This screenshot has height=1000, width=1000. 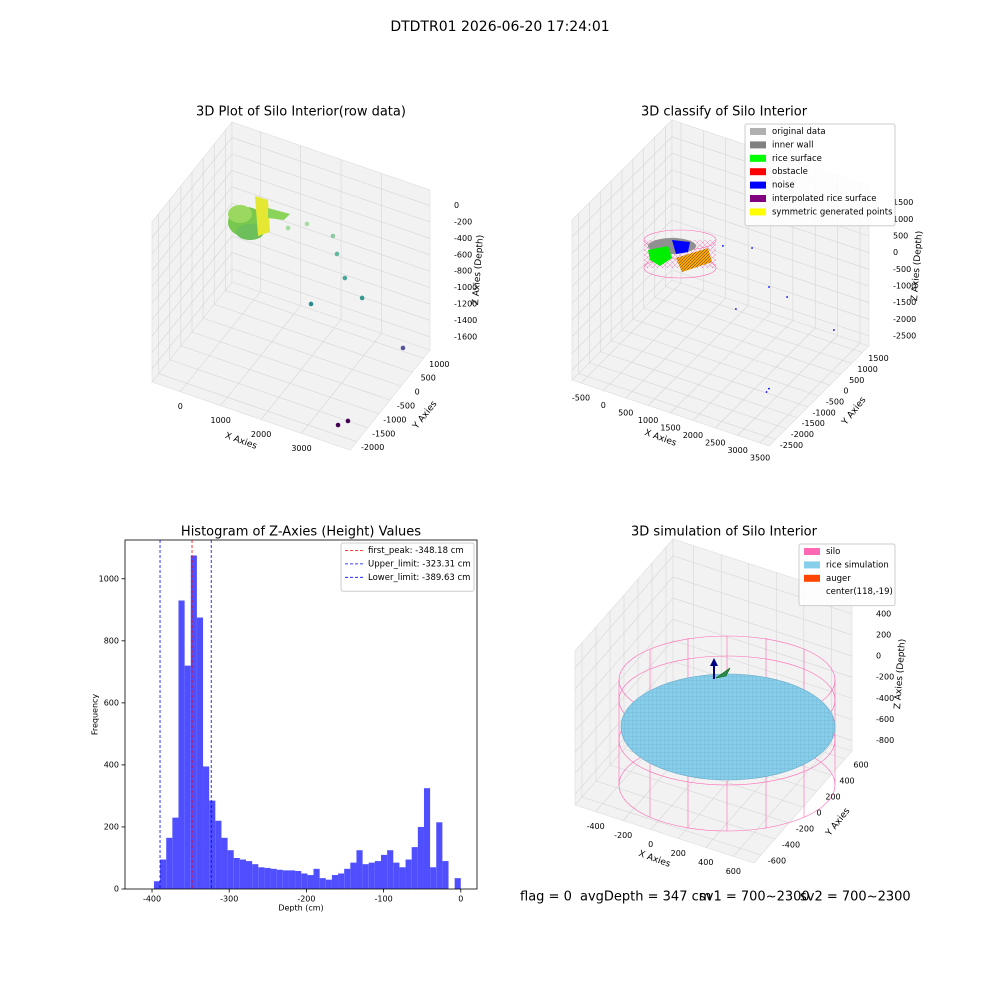 What do you see at coordinates (904, 336) in the screenshot?
I see `z-tick-label: -2500` at bounding box center [904, 336].